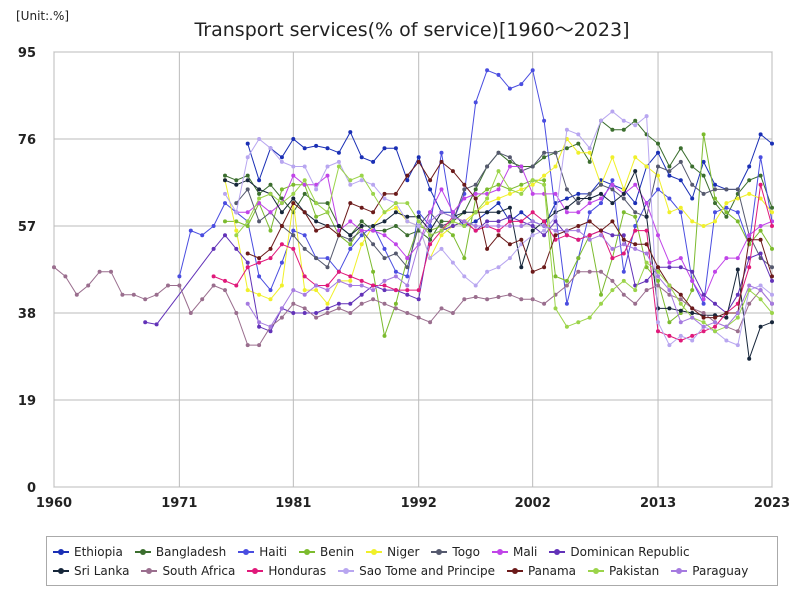  Describe the element at coordinates (552, 570) in the screenshot. I see `legend-label: Panama` at that location.